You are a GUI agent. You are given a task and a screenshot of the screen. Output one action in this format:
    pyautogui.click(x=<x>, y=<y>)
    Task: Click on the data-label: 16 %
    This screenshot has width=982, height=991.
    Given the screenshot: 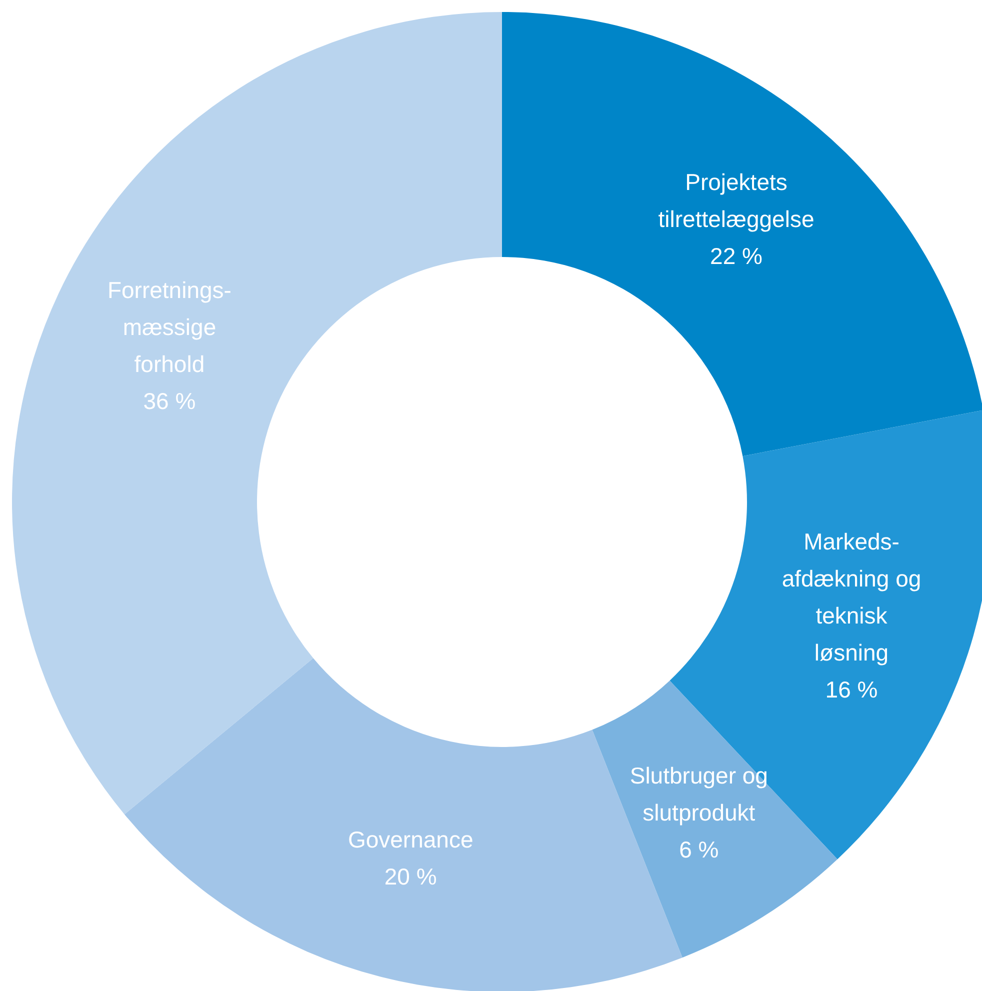 What is the action you would take?
    pyautogui.click(x=851, y=689)
    